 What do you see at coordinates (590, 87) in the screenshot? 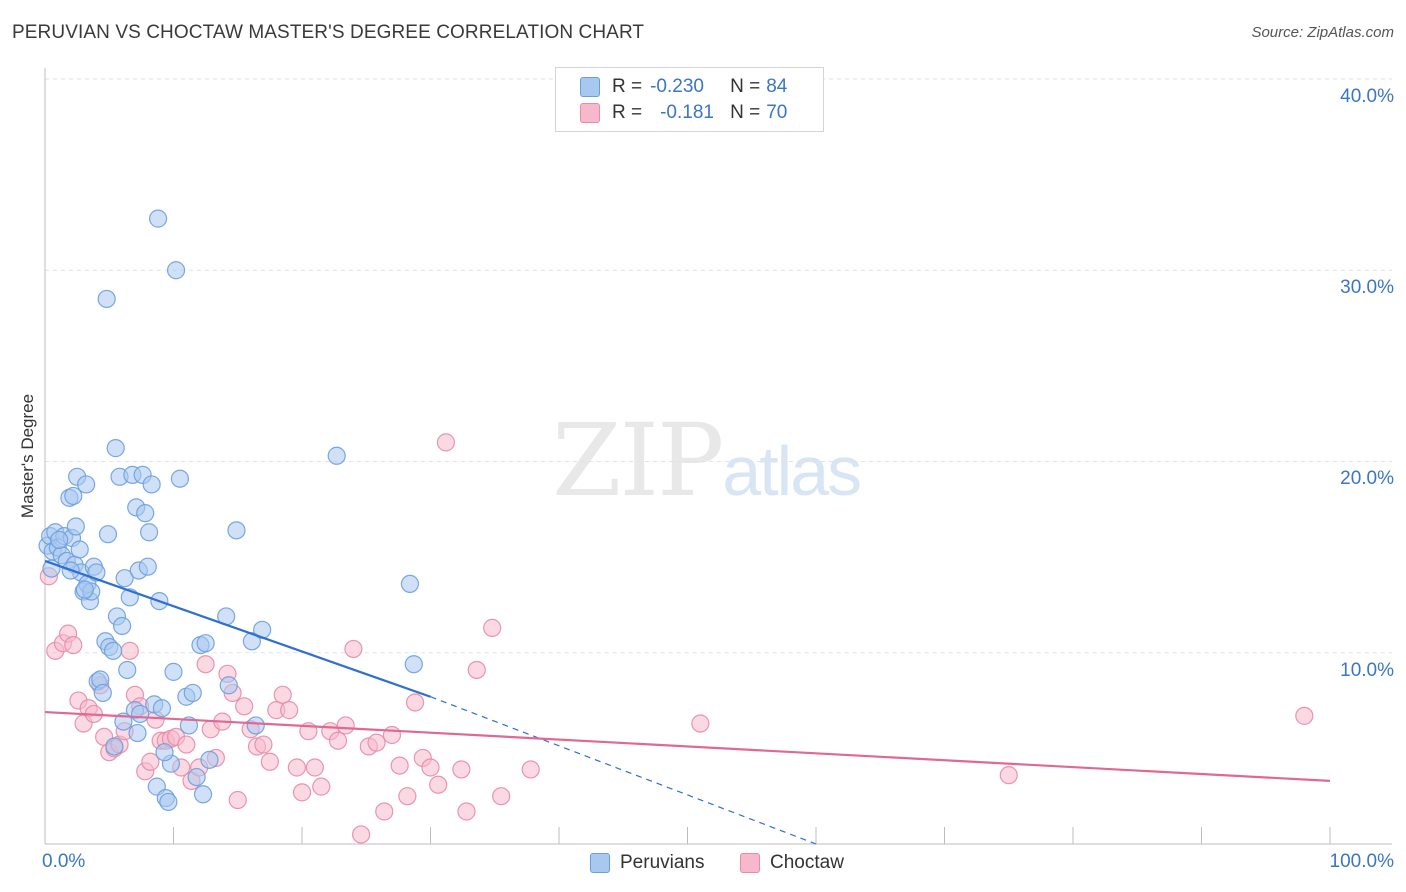
I see `legend-swatch-peruvians` at bounding box center [590, 87].